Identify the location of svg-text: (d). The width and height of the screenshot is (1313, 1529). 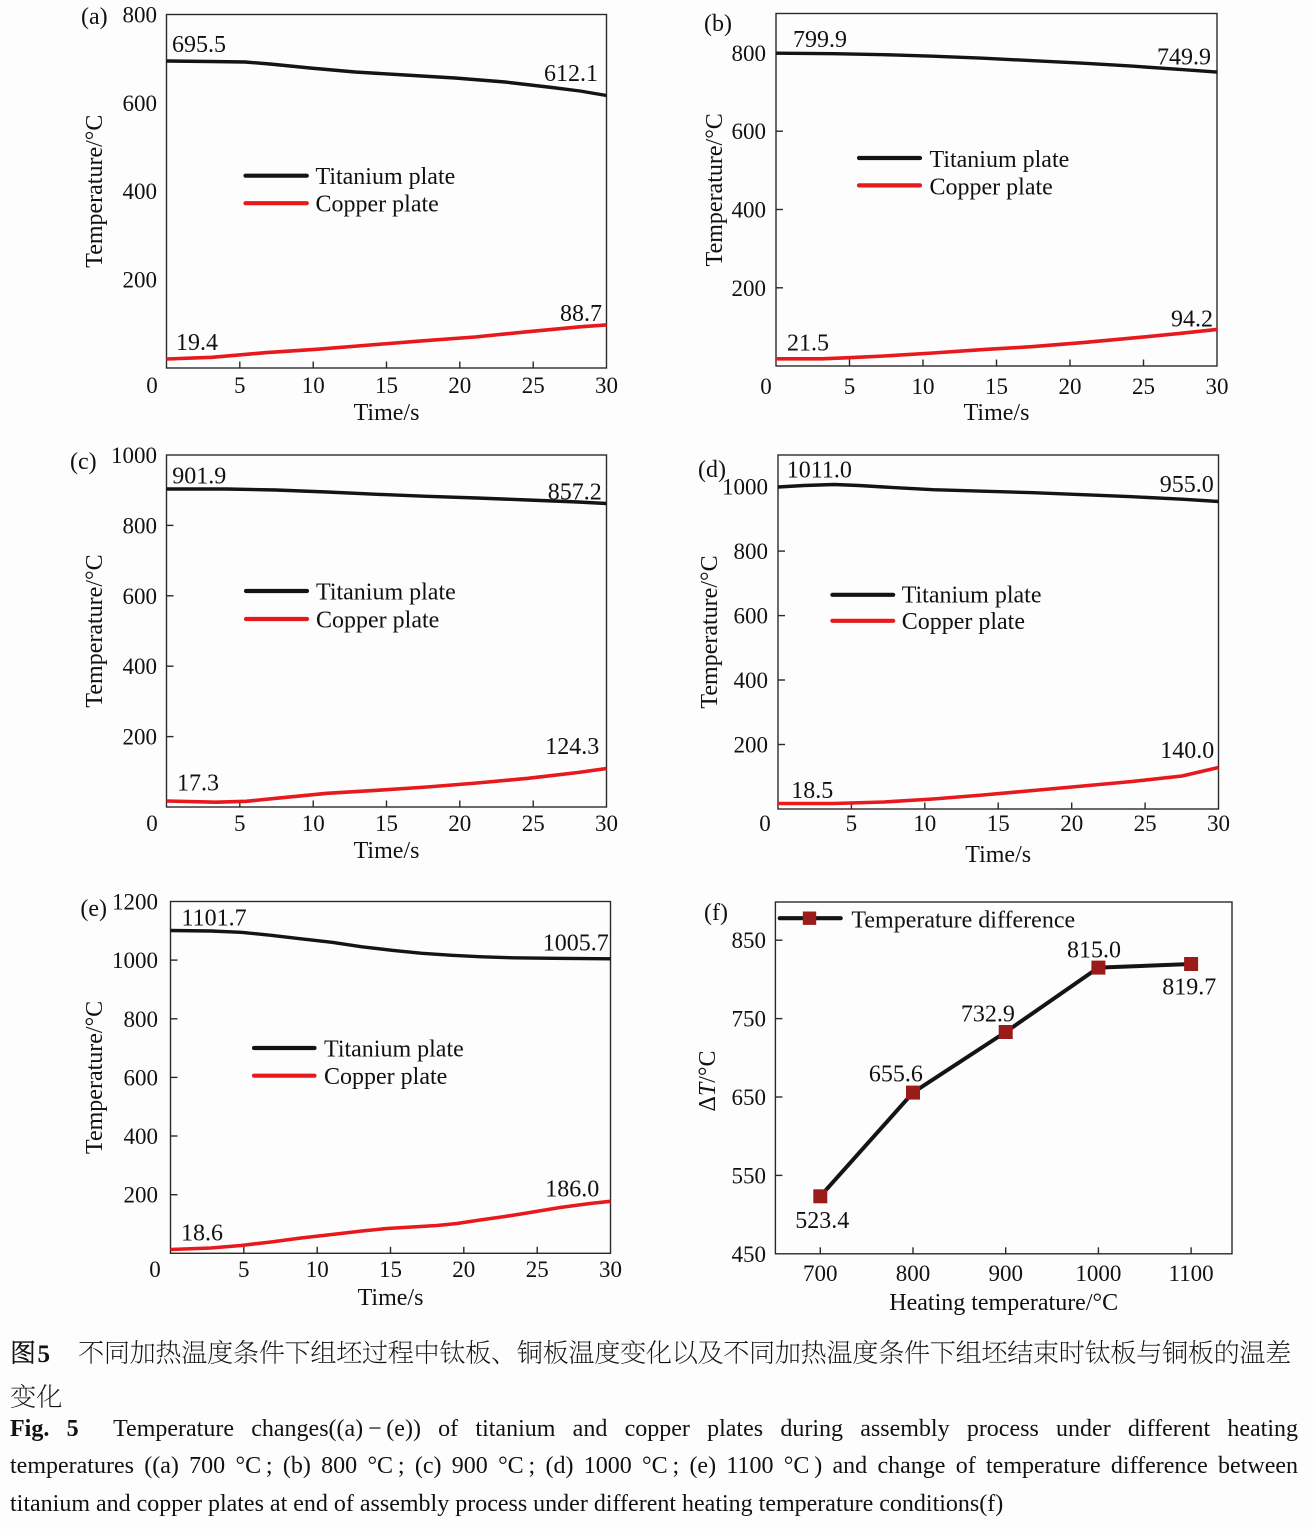
(712, 470).